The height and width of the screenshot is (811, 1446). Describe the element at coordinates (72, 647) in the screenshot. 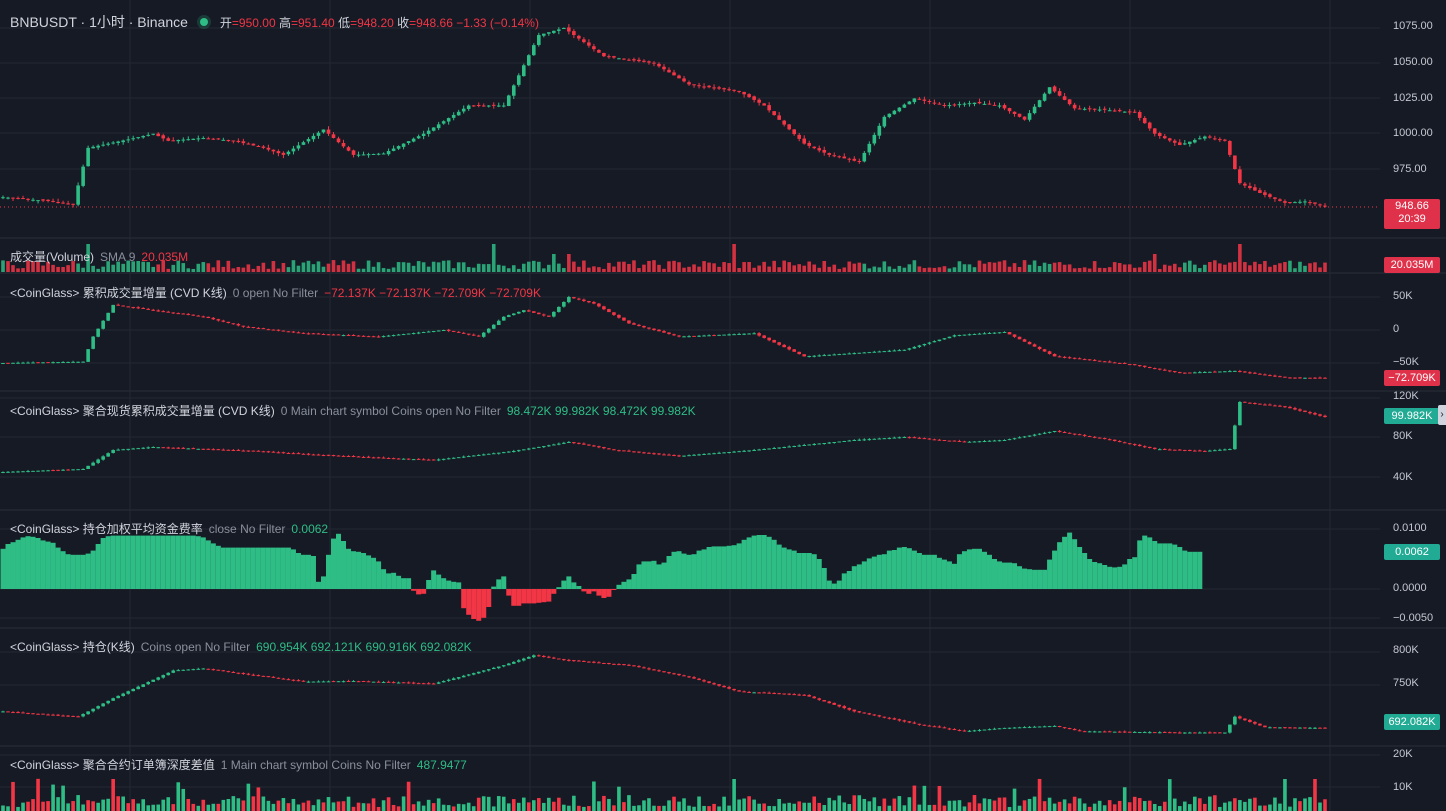

I see `oi-label: <CoinGlass> 持仓(K线)` at that location.